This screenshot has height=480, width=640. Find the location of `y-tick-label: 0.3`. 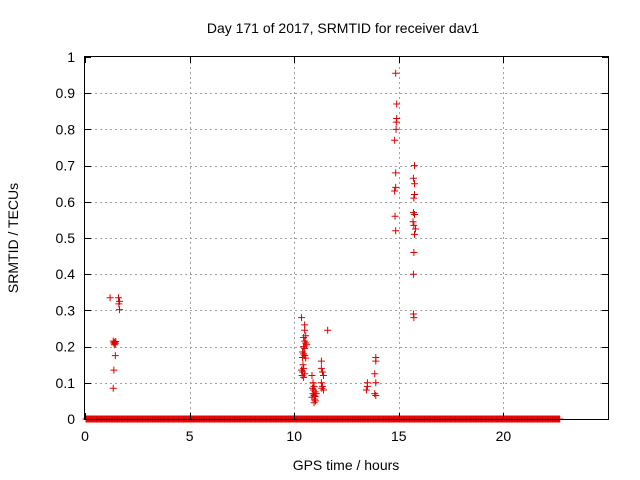

y-tick-label: 0.3 is located at coordinates (66, 310).